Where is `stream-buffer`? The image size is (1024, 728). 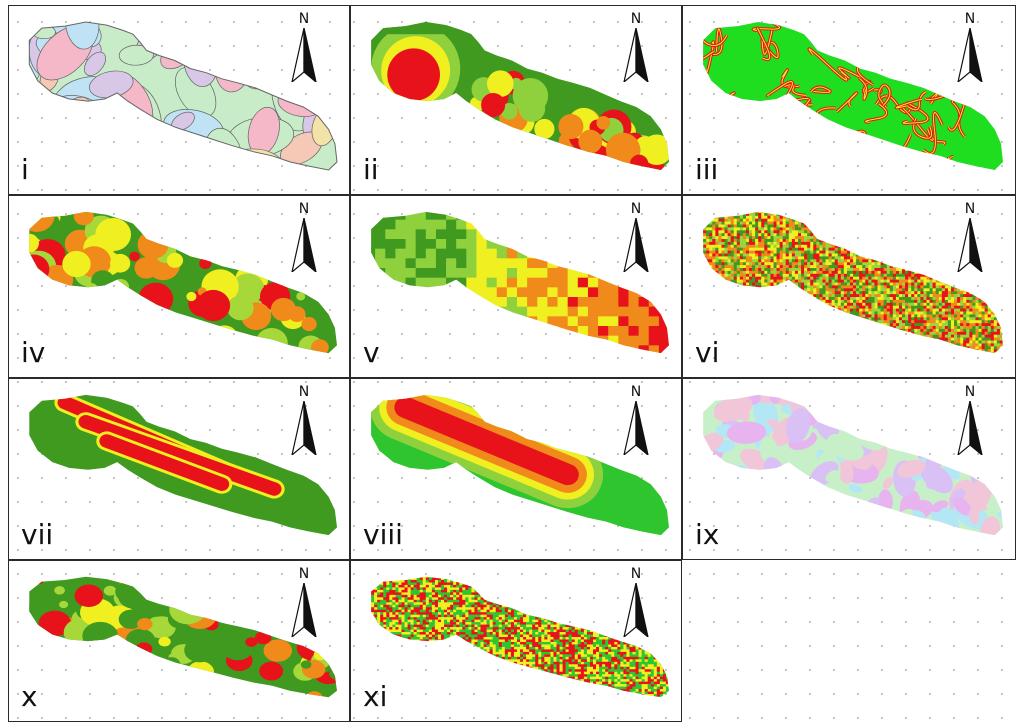
stream-buffer is located at coordinates (930, 30).